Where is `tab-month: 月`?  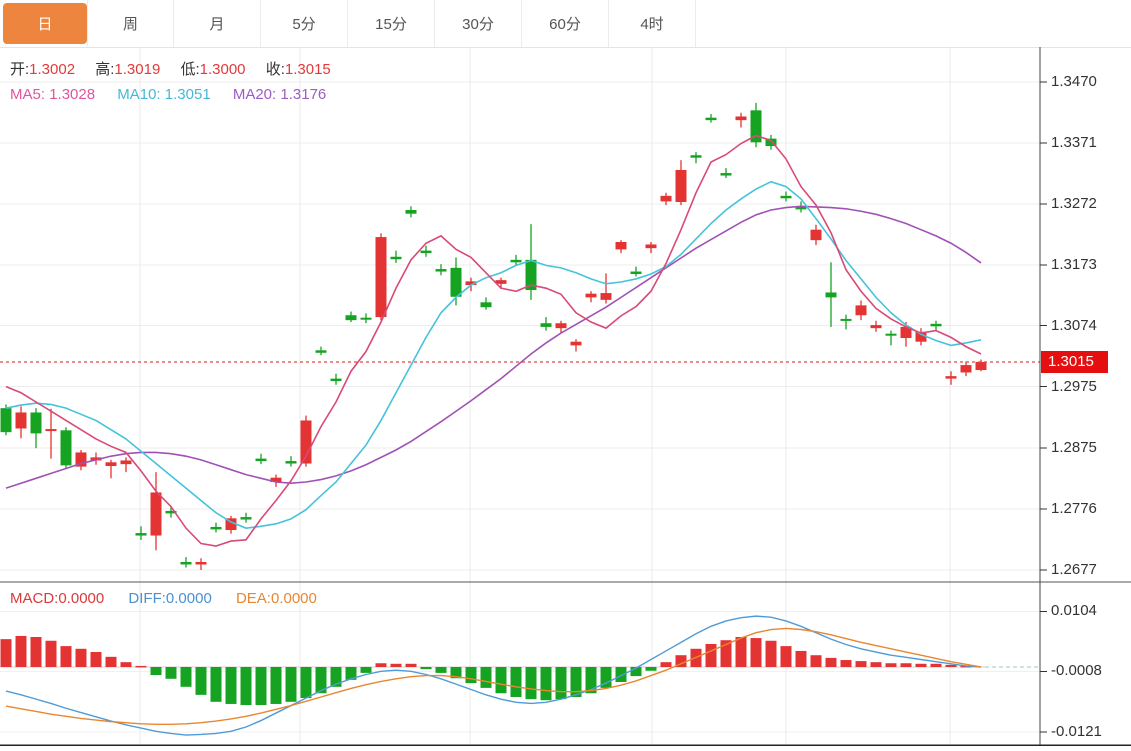 tab-month: 月 is located at coordinates (217, 23).